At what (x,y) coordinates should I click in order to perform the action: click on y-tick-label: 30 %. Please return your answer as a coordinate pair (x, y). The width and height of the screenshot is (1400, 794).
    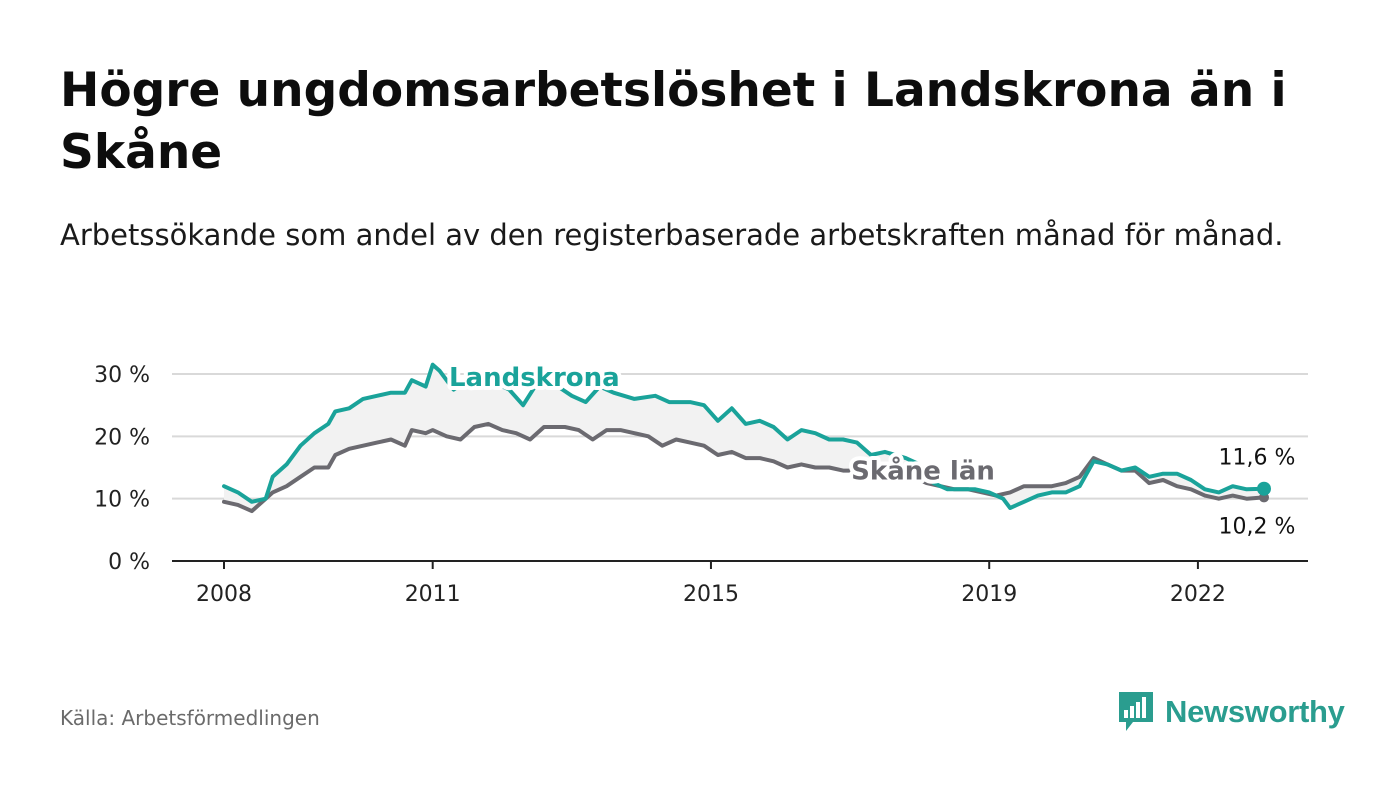
    Looking at the image, I should click on (122, 375).